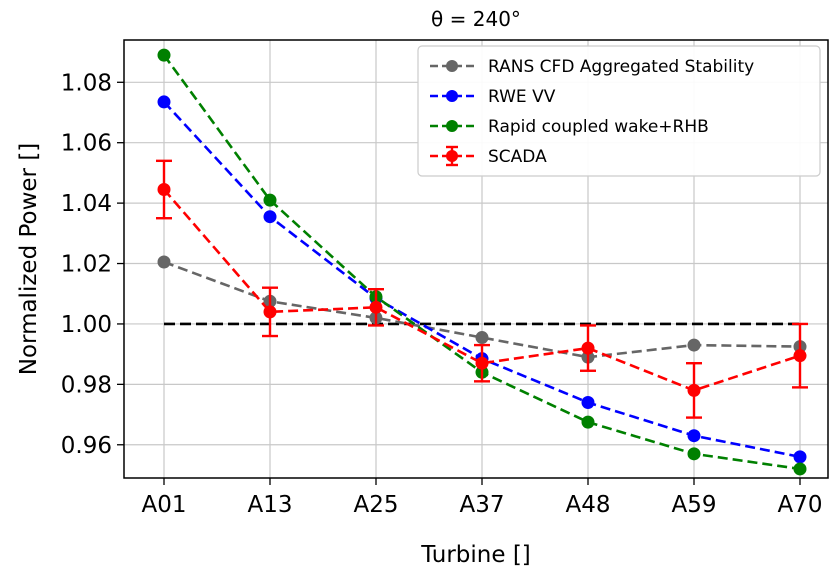 The image size is (837, 574). I want to click on x-tick-label: A37, so click(481, 505).